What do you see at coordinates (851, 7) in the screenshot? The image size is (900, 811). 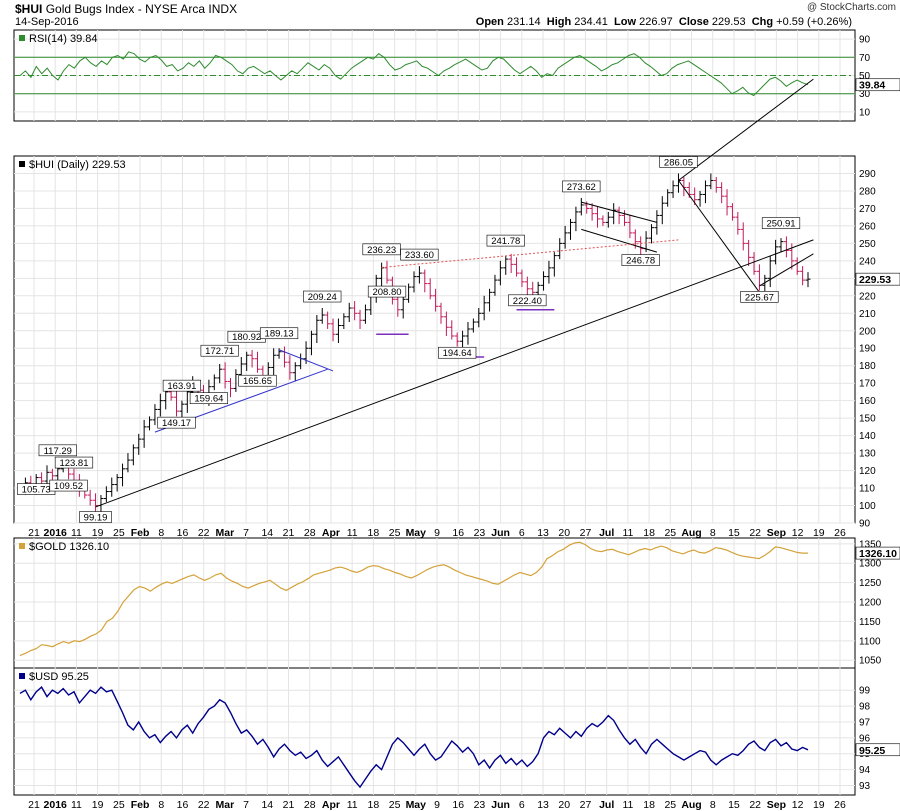 I see `watermark: @ StockCharts.com` at bounding box center [851, 7].